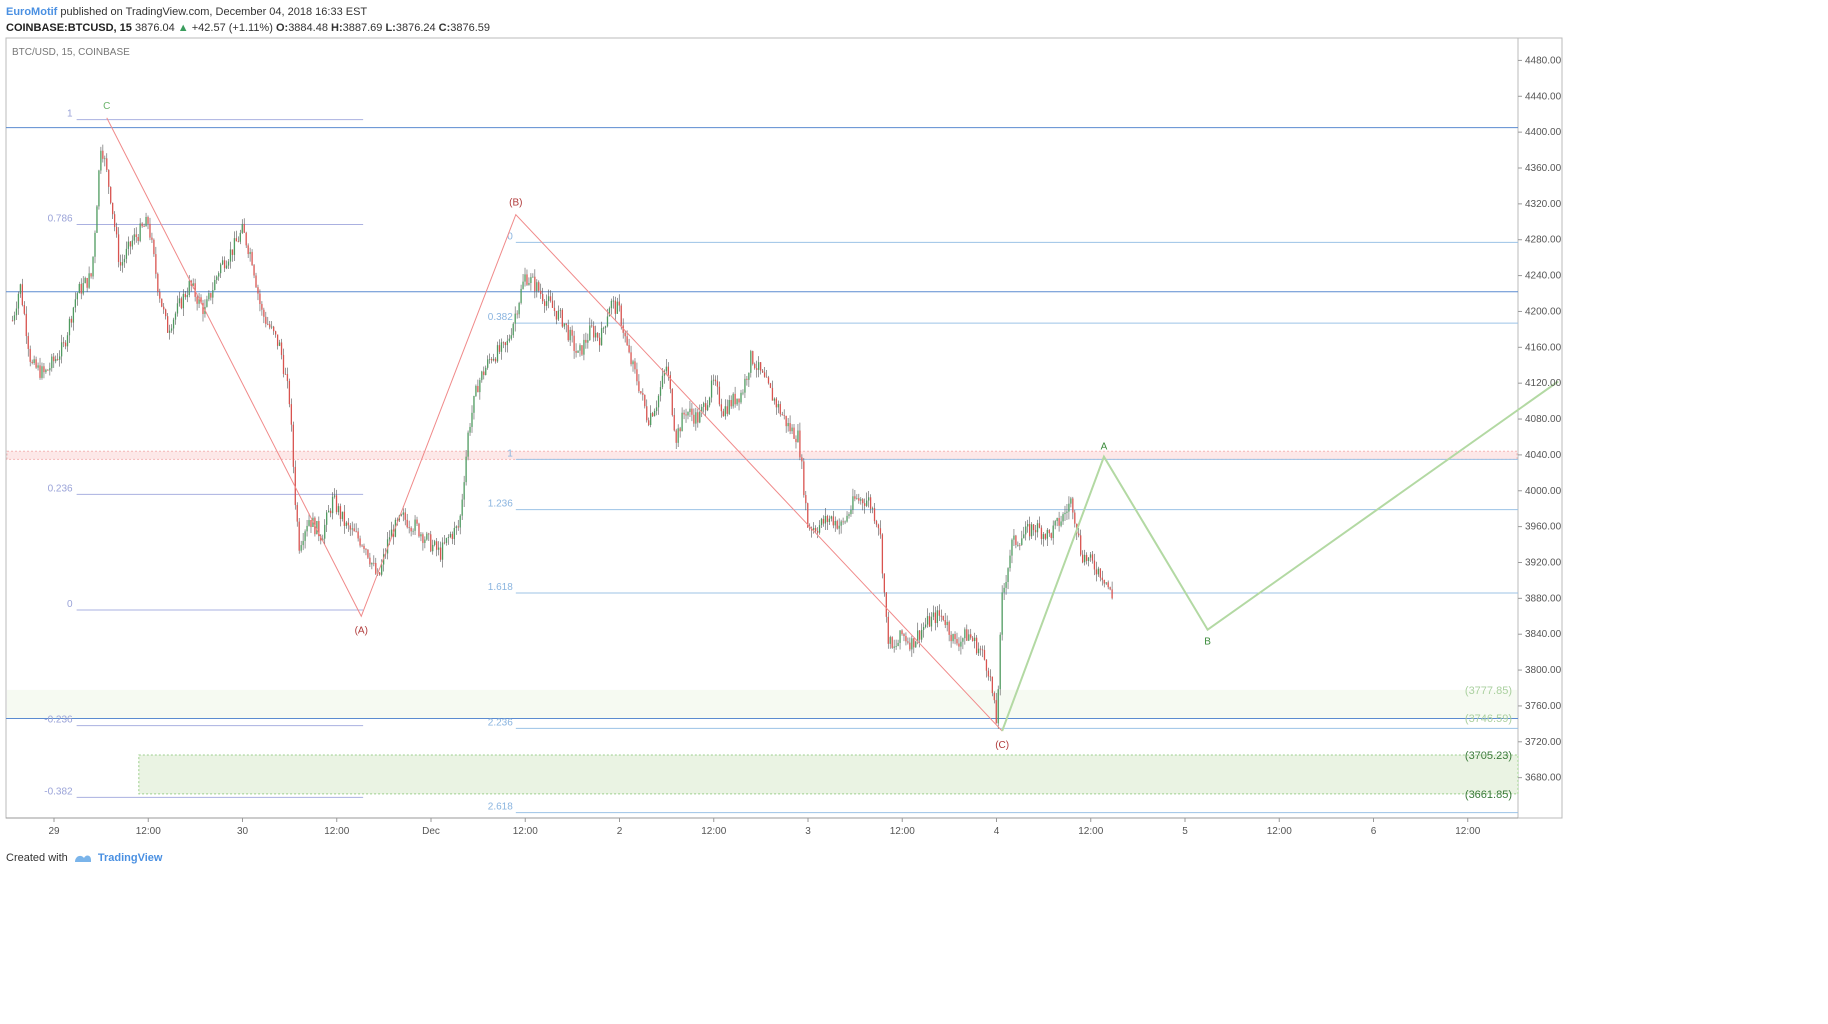 The width and height of the screenshot is (1828, 1024). What do you see at coordinates (1543, 240) in the screenshot?
I see `y-tick-label: 4280.00` at bounding box center [1543, 240].